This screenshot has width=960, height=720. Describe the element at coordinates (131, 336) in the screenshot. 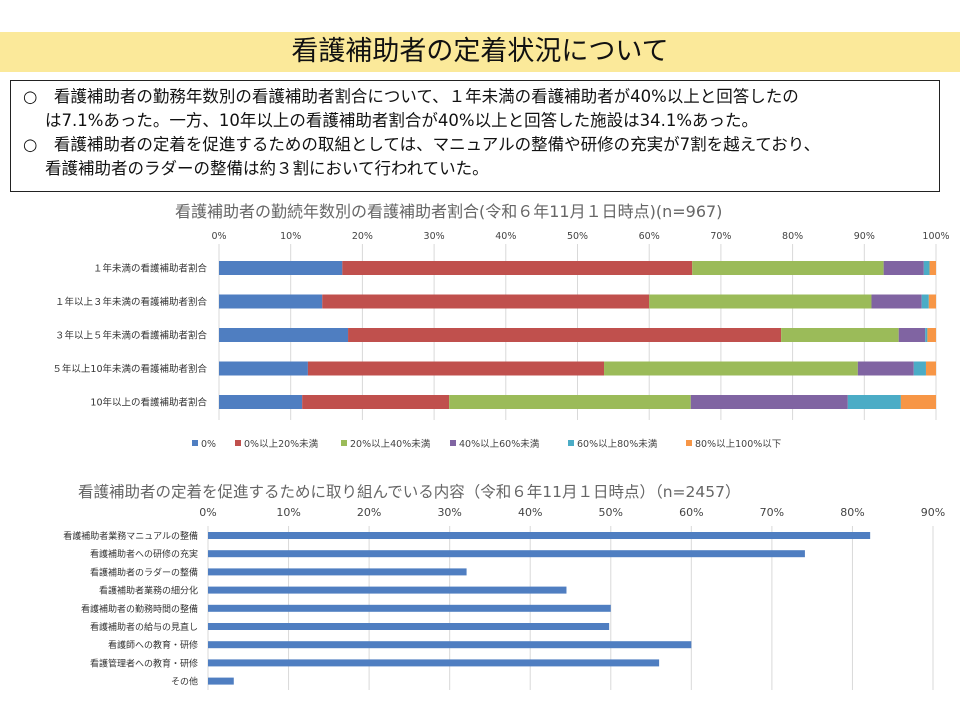

I see `chart1-category-label: ３年以上５年未満の看護補助者割合` at that location.